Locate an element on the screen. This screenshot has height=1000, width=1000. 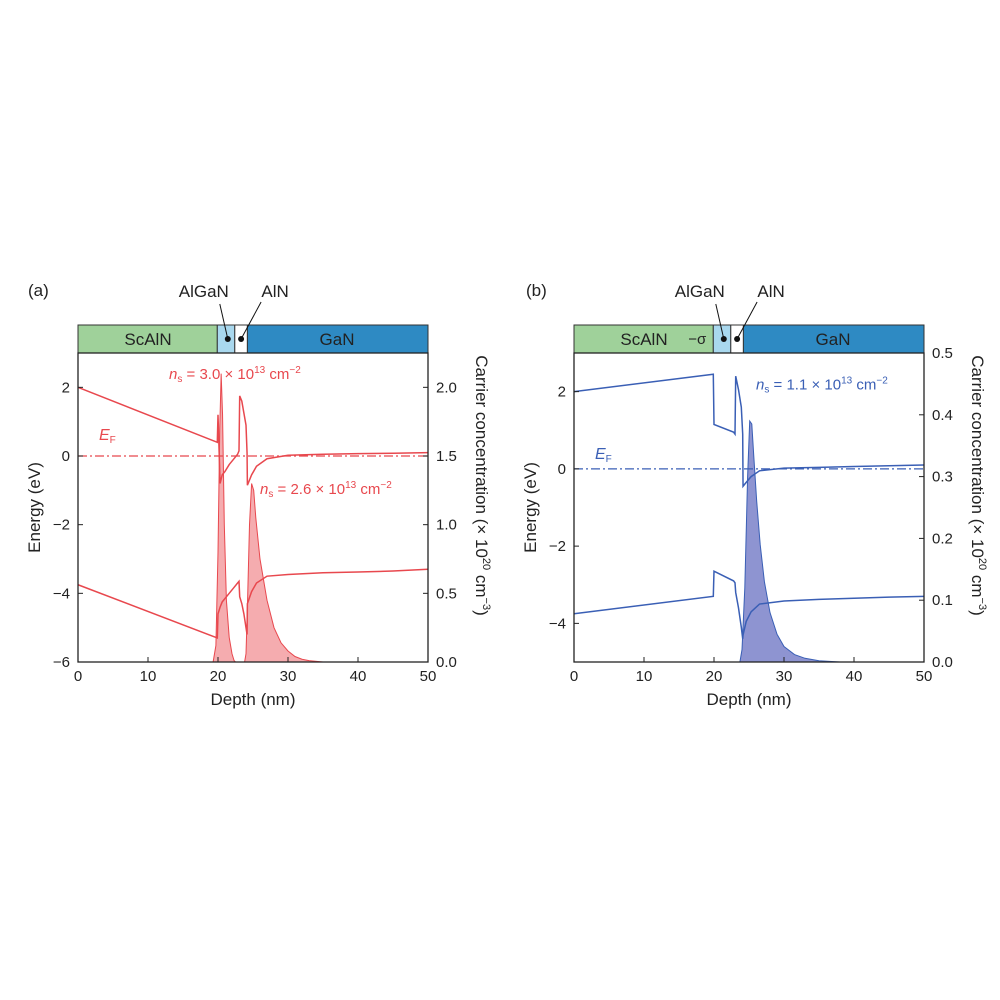
algan-callout: AlGaN is located at coordinates (204, 291).